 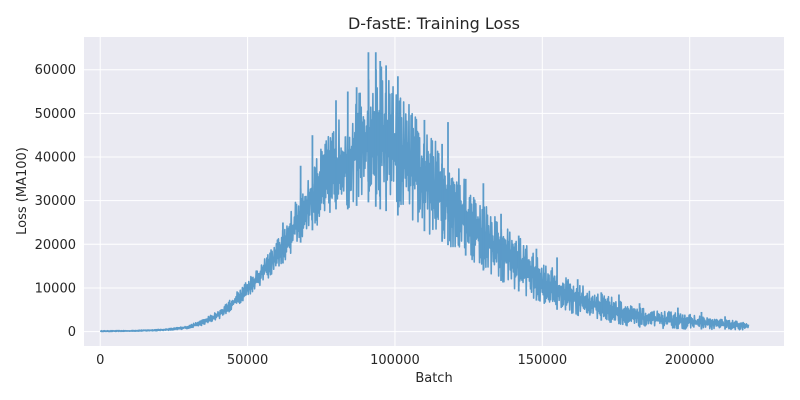 I want to click on y-tick-label: 30000, so click(x=55, y=201).